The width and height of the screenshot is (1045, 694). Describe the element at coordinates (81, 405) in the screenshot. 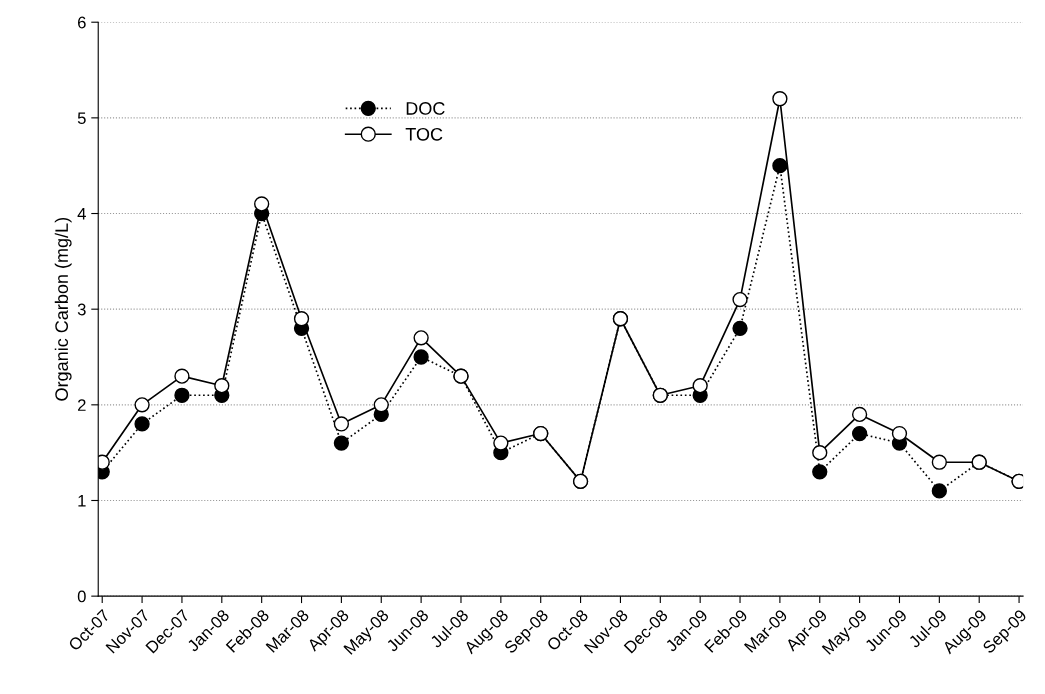

I see `y-tick-label: 2` at that location.